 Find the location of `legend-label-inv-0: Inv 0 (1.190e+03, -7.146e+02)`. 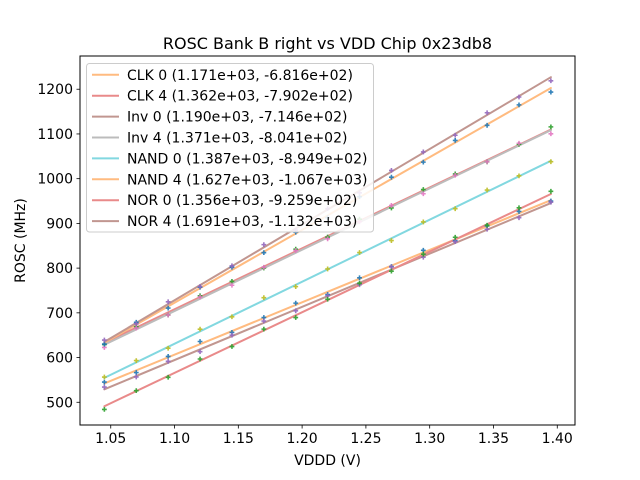

legend-label-inv-0: Inv 0 (1.190e+03, -7.146e+02) is located at coordinates (237, 118).